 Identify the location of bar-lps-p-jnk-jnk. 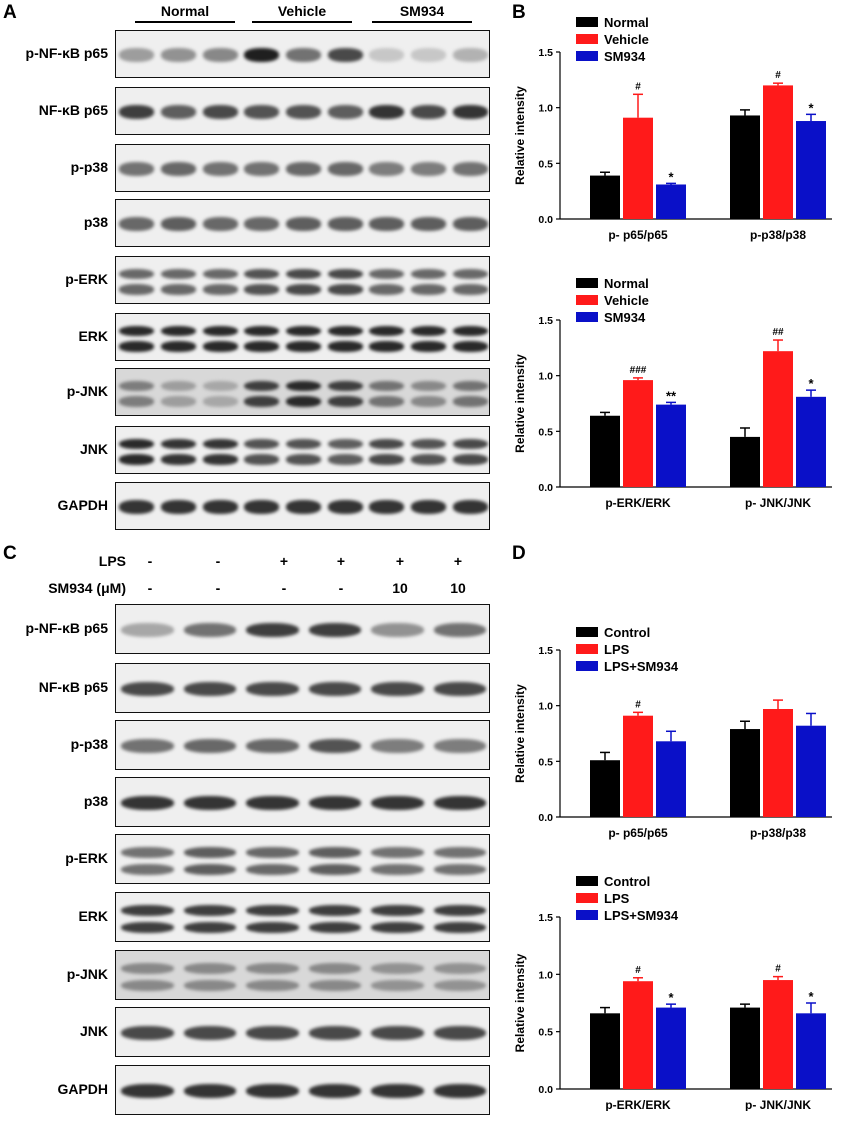
(778, 1034).